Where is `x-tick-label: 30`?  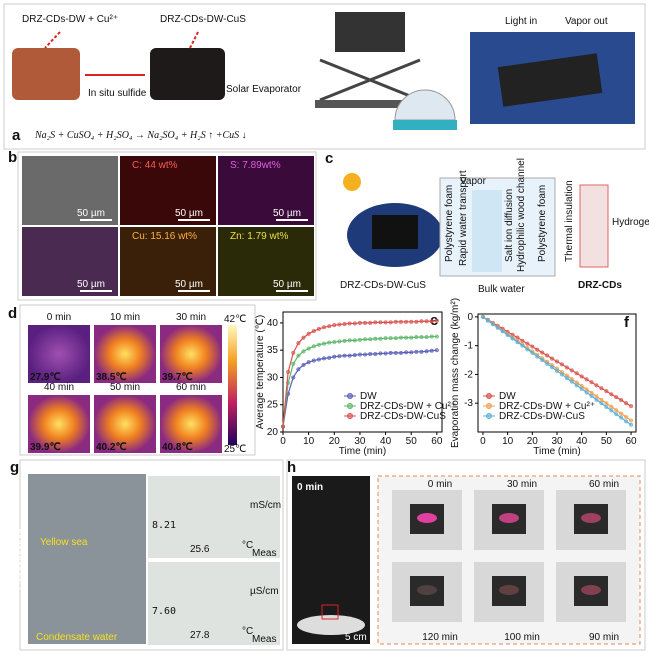
x-tick-label: 30 is located at coordinates (557, 441).